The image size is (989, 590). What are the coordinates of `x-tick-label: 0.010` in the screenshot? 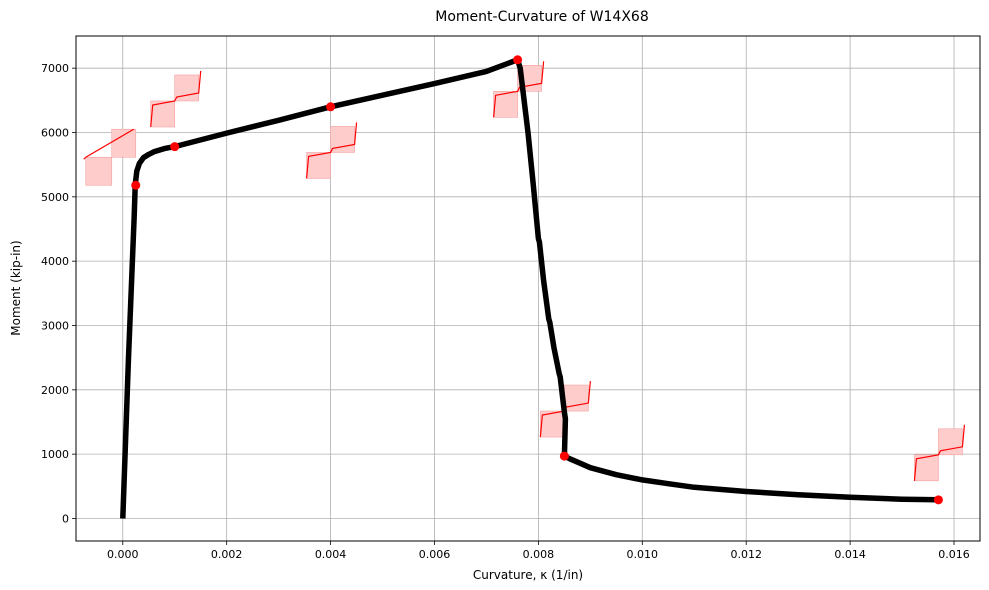 It's located at (643, 554).